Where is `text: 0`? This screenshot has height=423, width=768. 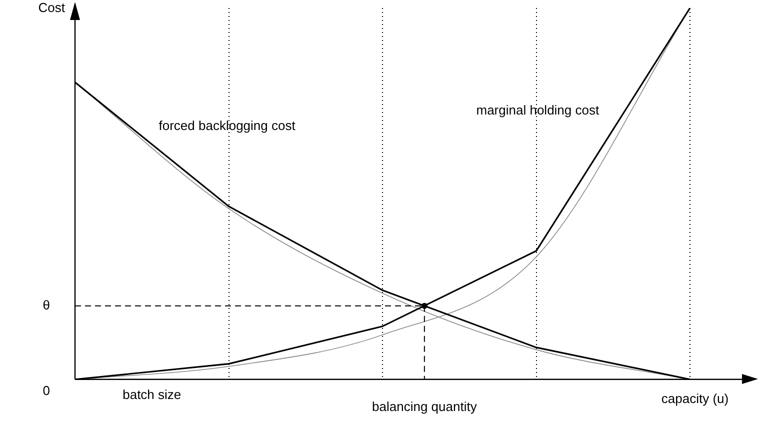
text: 0 is located at coordinates (46, 390).